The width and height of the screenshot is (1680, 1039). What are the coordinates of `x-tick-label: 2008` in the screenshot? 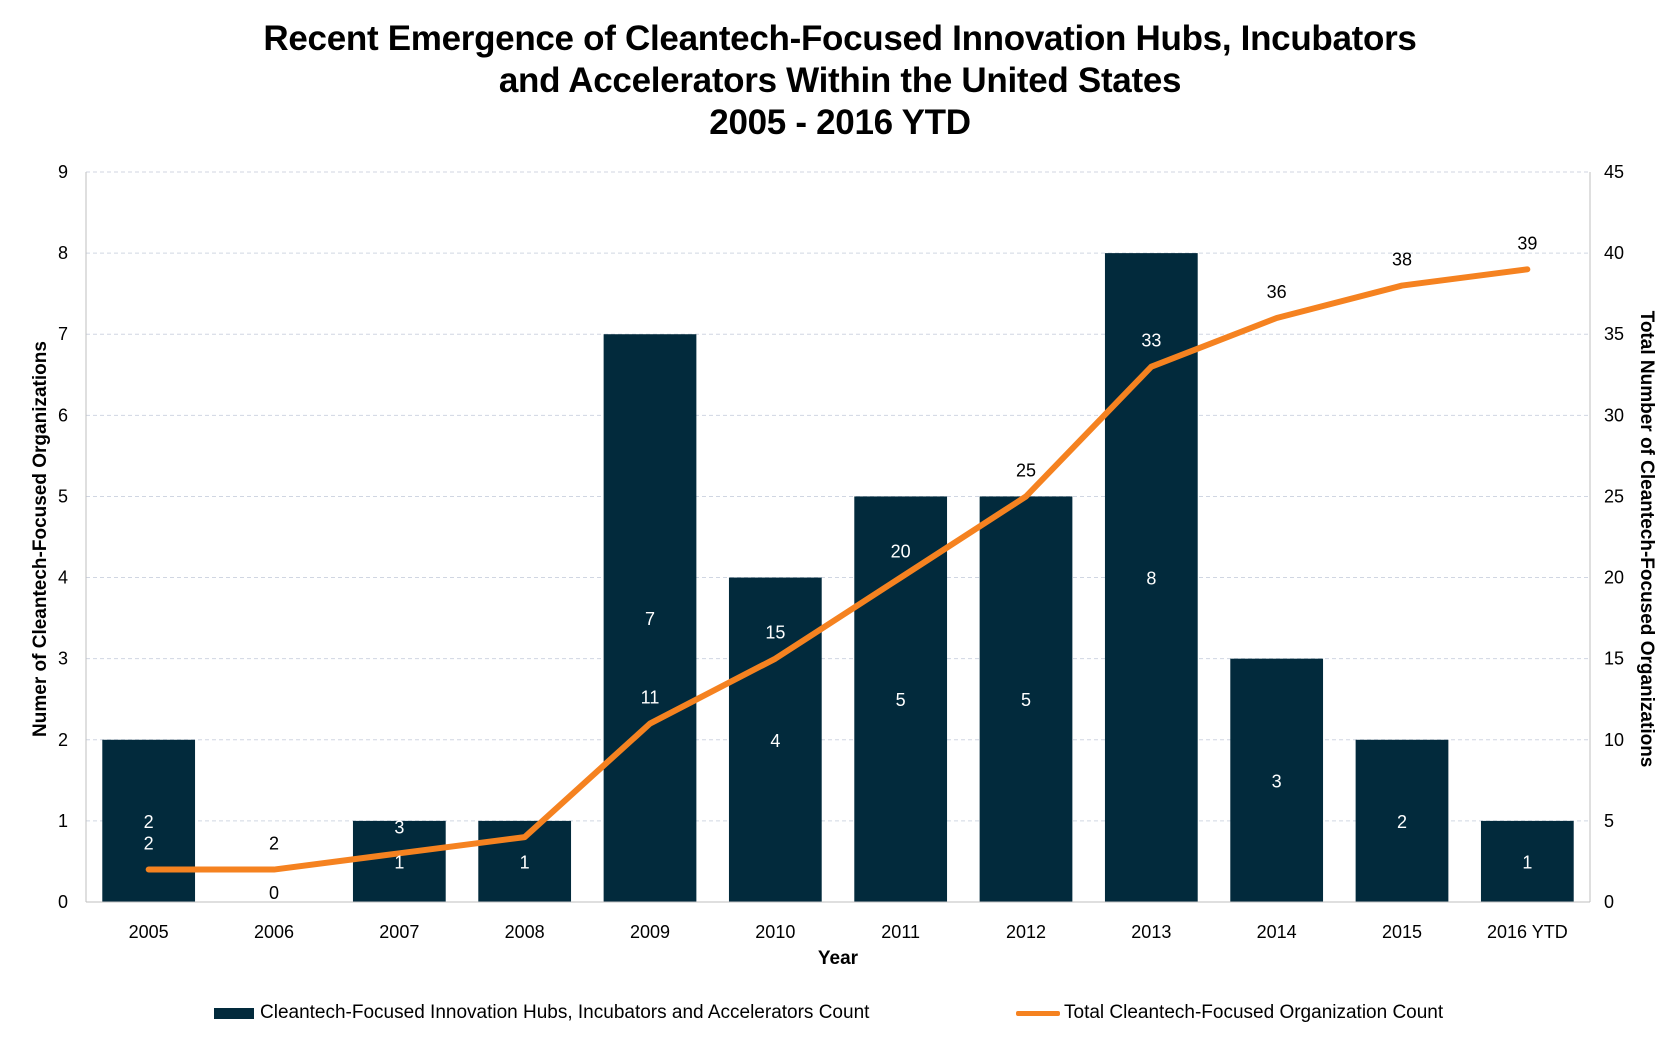 It's located at (525, 932).